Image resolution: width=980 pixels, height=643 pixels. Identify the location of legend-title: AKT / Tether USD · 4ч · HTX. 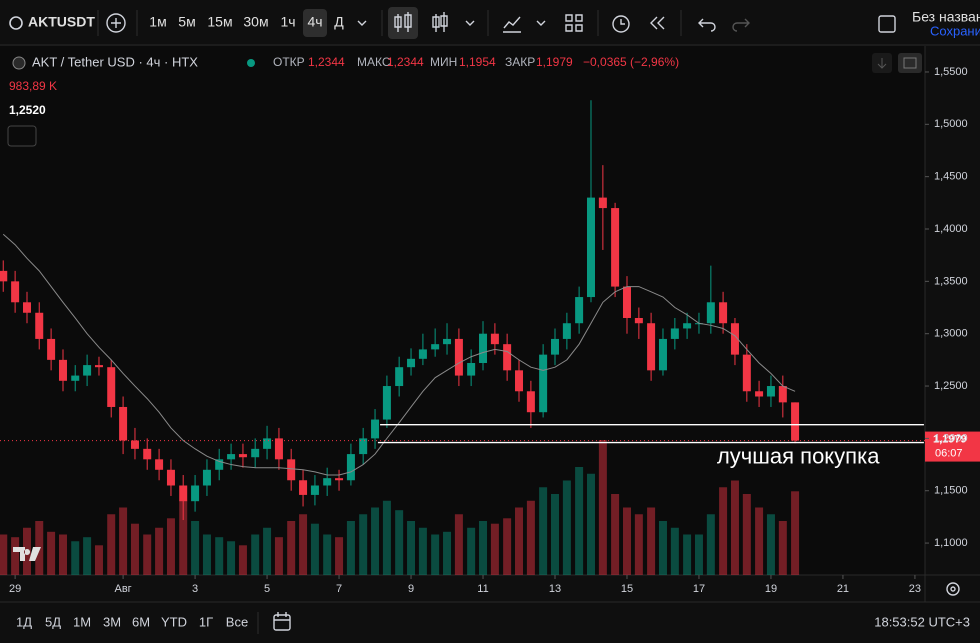
(115, 61).